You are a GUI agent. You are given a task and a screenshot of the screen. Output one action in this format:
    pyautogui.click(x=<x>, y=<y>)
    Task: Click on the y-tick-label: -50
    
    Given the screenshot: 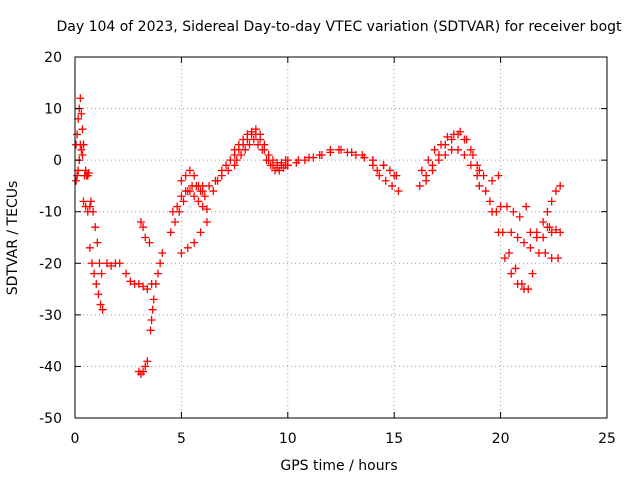 What is the action you would take?
    pyautogui.click(x=50, y=419)
    